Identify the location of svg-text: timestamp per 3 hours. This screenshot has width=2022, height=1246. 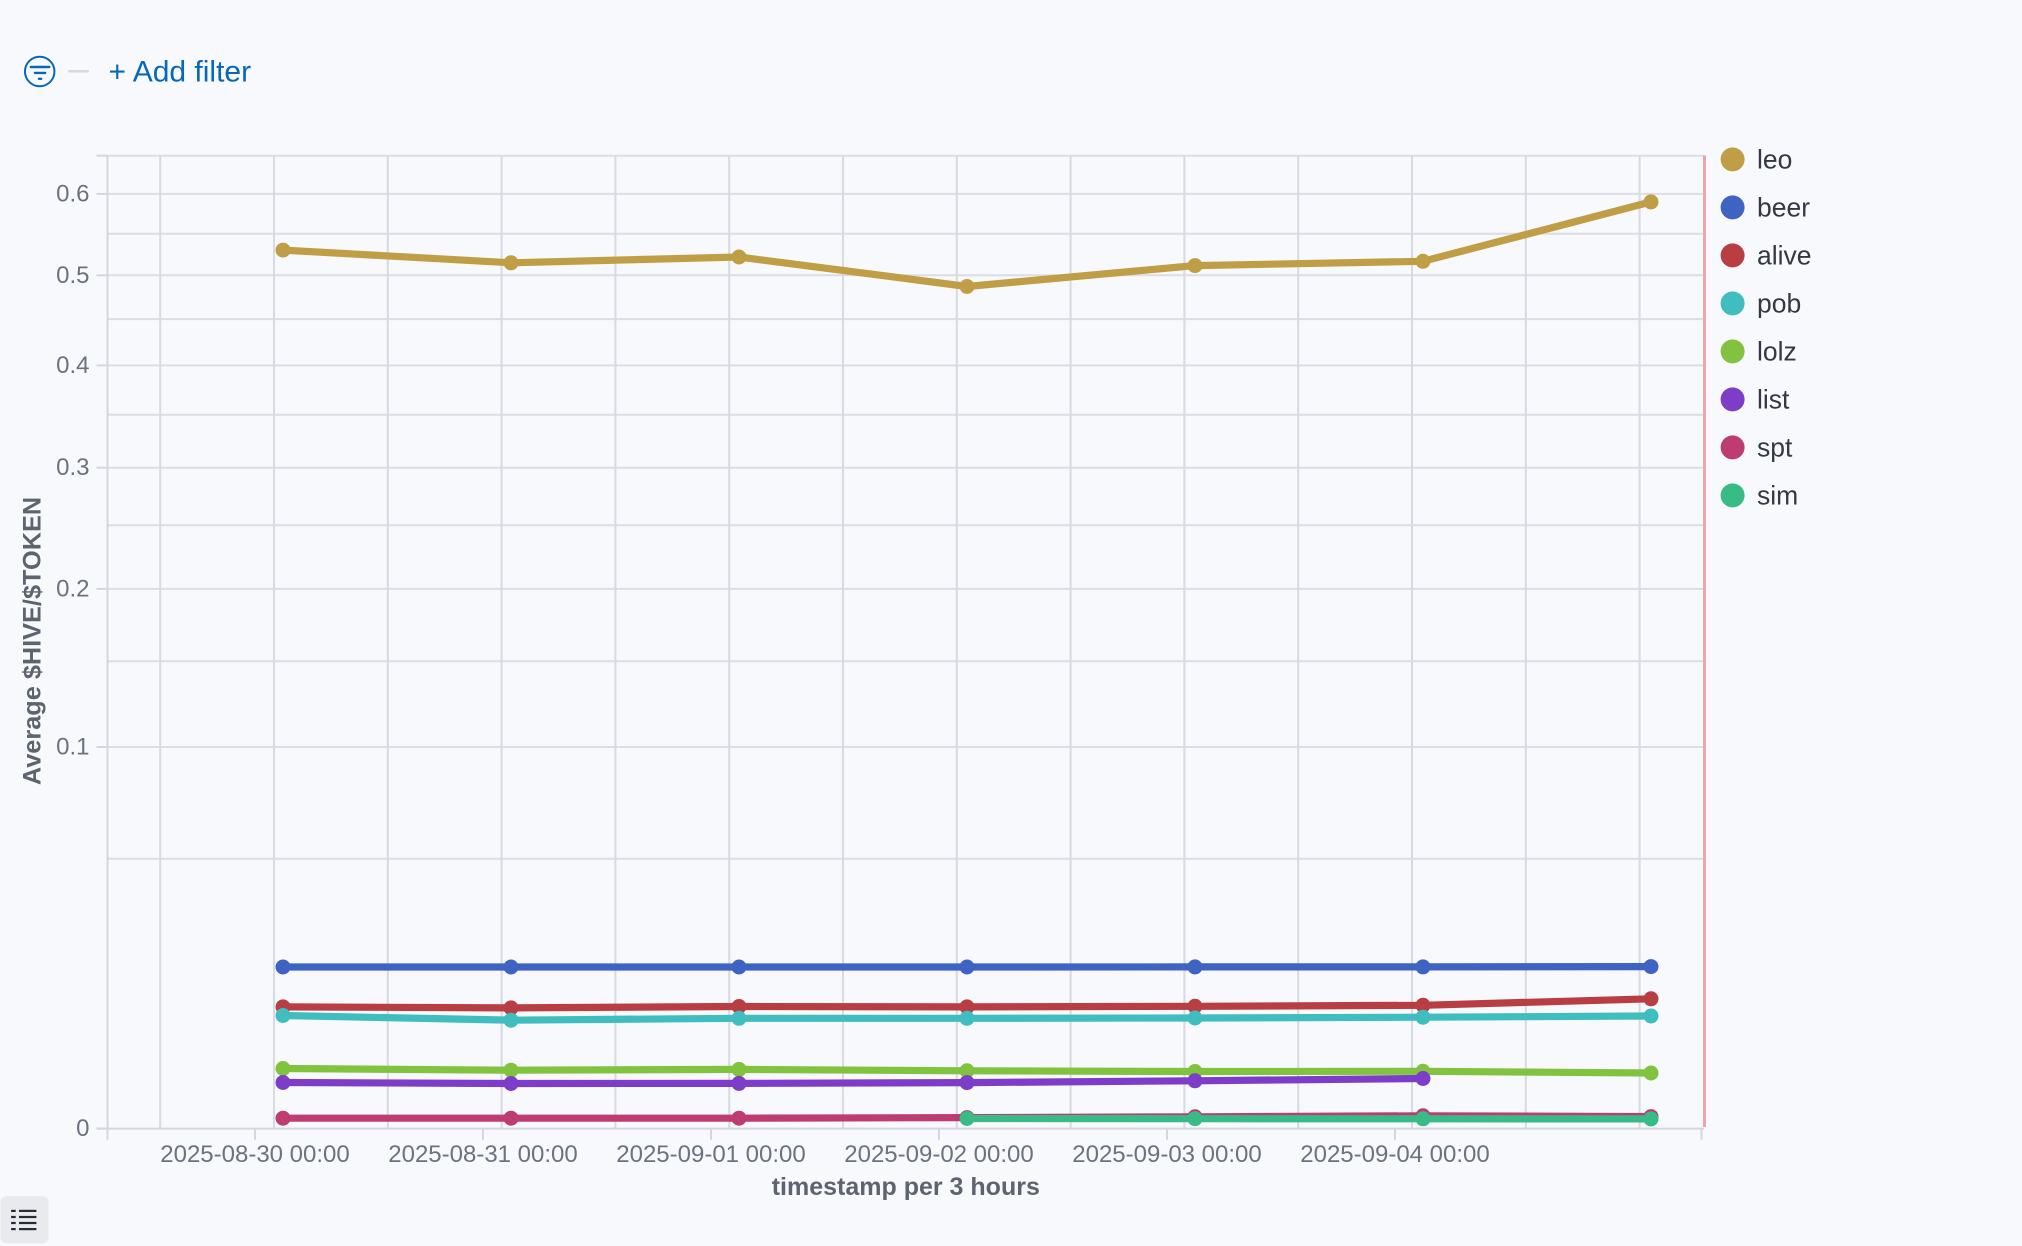
(906, 1187).